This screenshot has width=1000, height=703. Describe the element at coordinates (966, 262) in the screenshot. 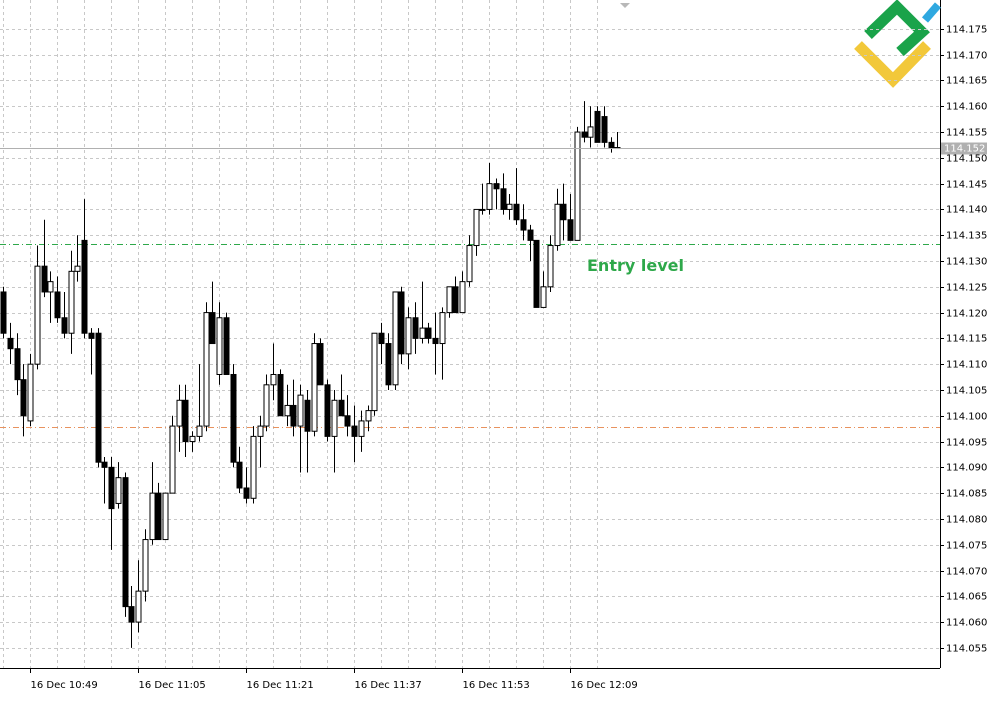

I see `y-tick-label: 114.130` at that location.